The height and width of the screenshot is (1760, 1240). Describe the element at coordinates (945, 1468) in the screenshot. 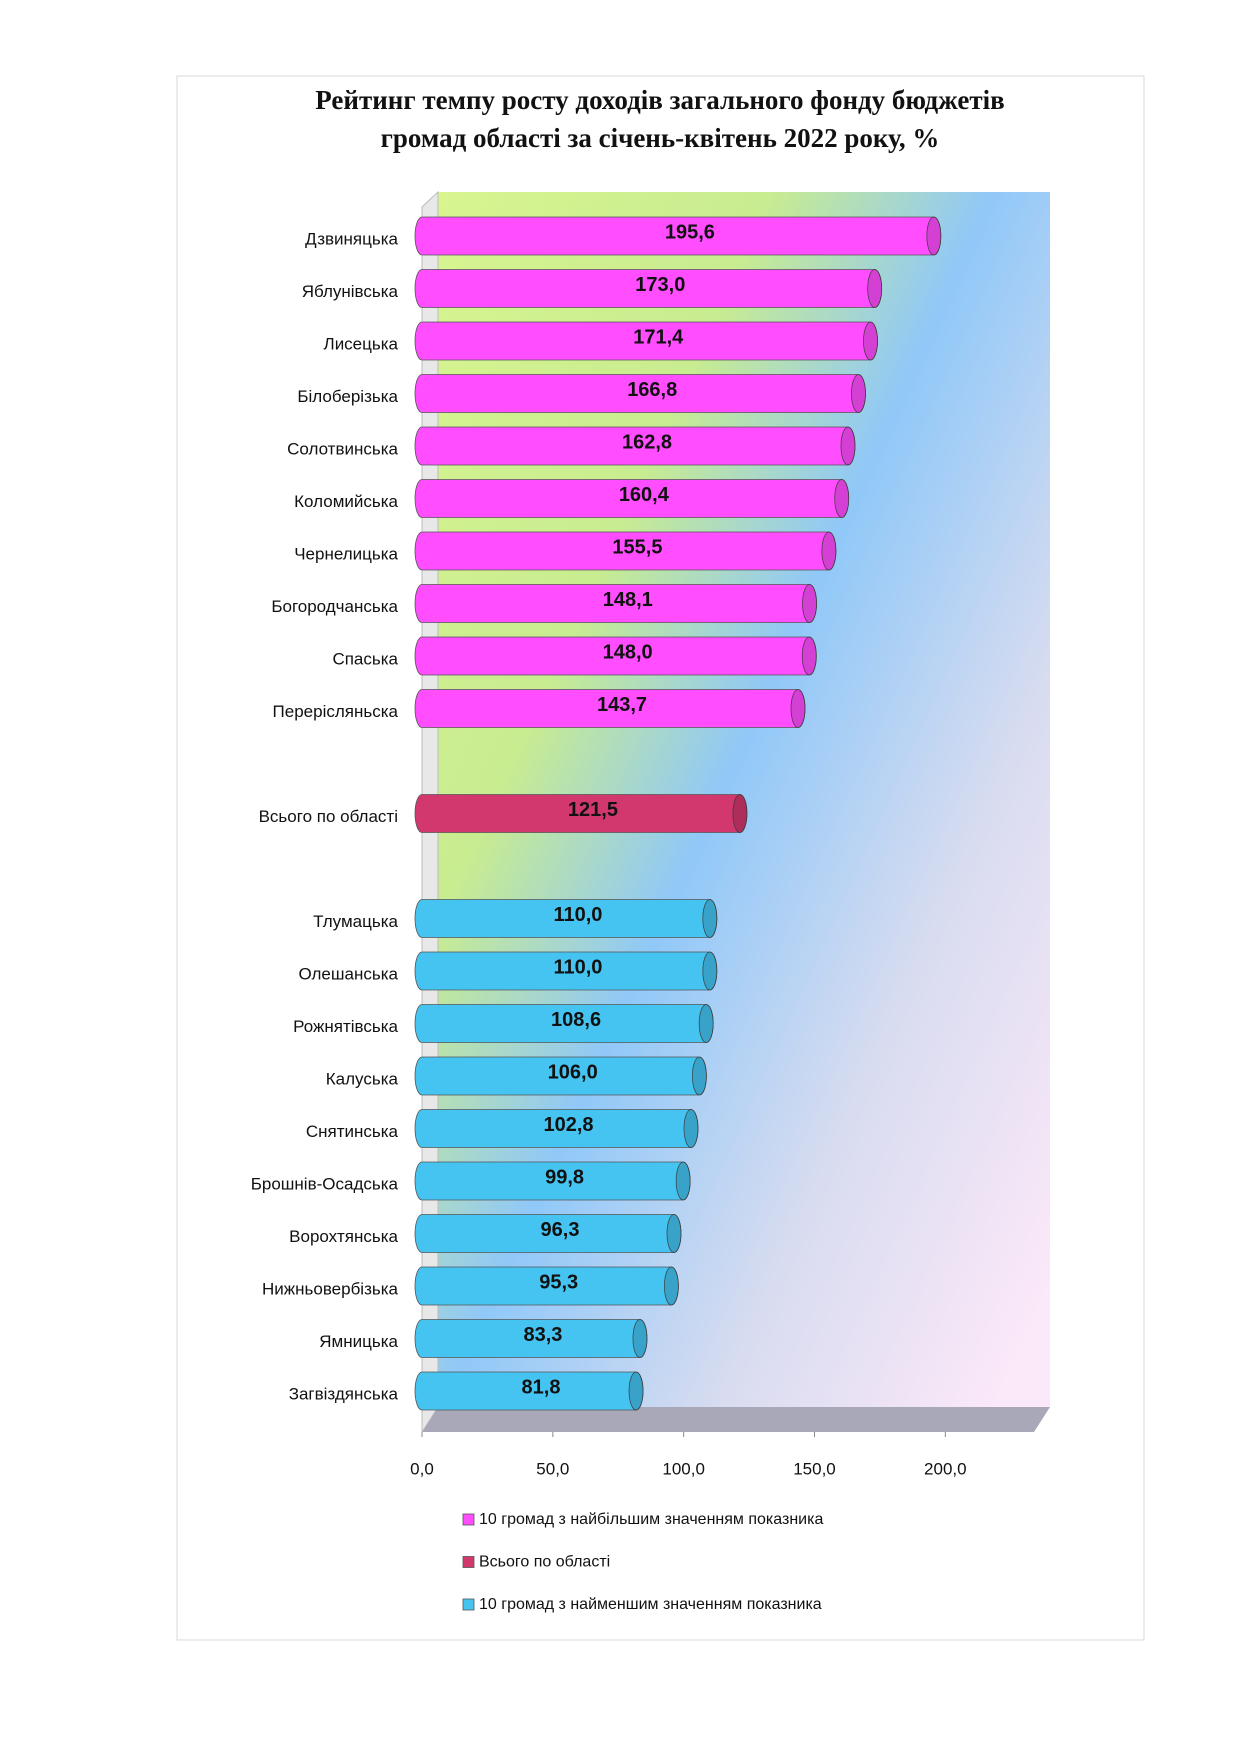

I see `x-tick-label: 200,0` at that location.